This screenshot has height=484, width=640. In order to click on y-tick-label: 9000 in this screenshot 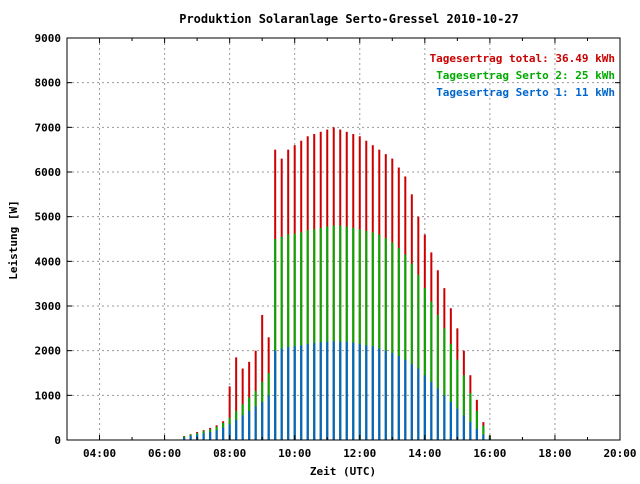, I will do `click(48, 38)`.